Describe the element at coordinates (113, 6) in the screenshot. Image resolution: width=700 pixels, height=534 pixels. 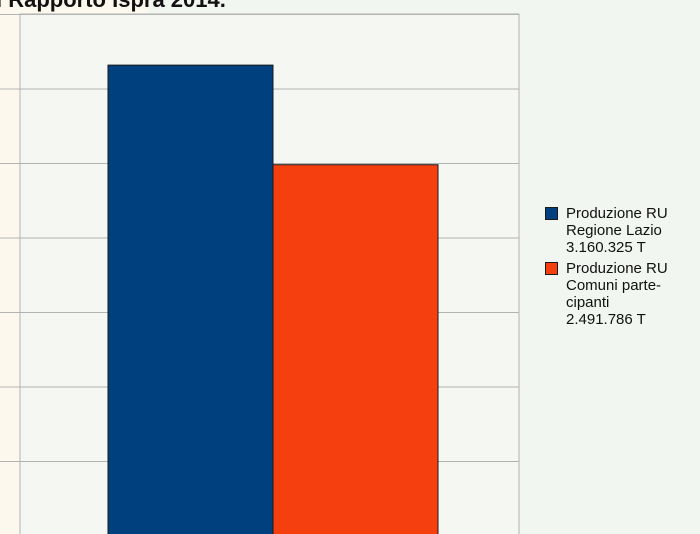
I see `chart-title: l Rapporto Ispra 2014.` at that location.